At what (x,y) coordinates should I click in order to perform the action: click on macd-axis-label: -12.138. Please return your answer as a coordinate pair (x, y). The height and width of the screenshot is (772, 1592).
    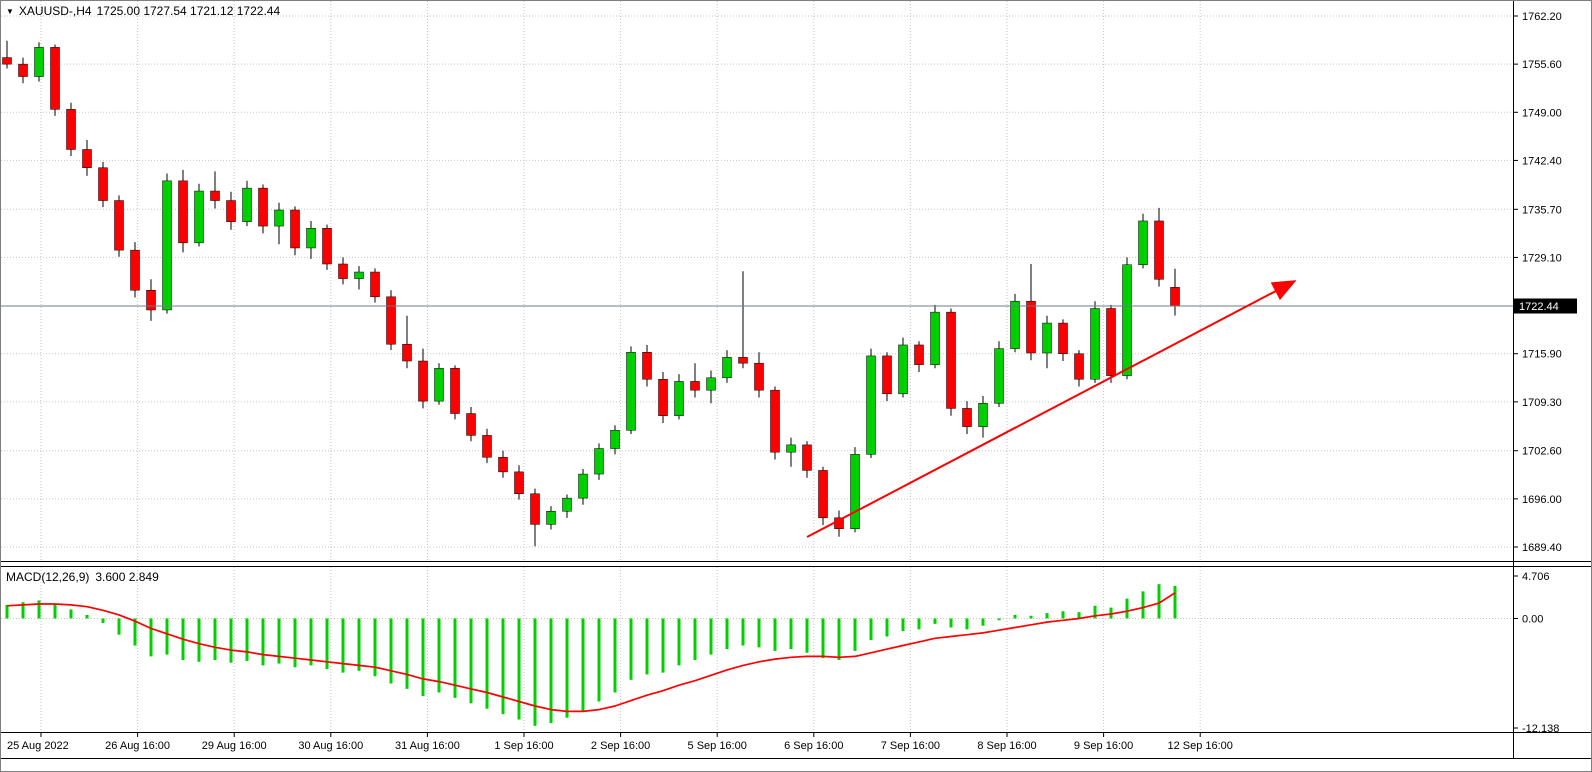
    Looking at the image, I should click on (1540, 729).